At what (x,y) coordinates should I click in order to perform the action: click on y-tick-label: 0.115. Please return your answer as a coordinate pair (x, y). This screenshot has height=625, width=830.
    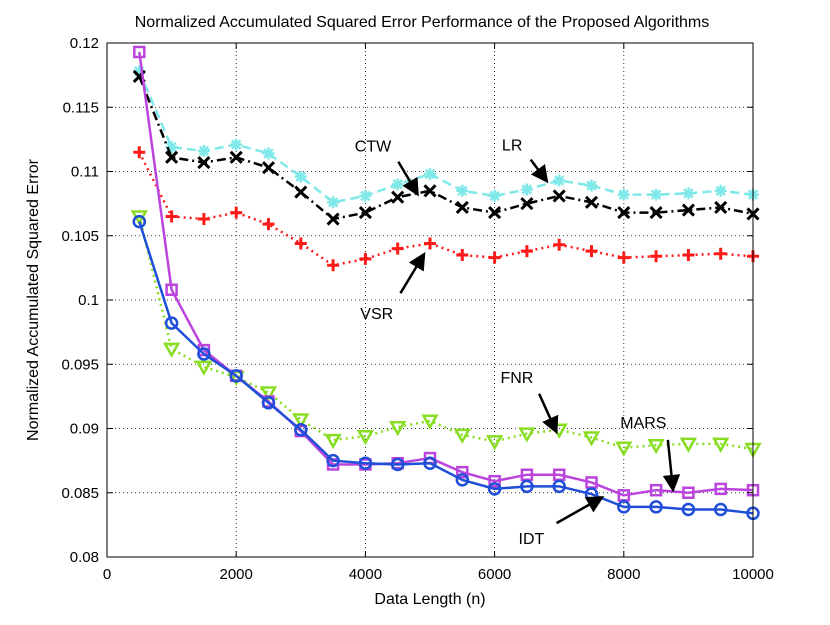
    Looking at the image, I should click on (81, 107).